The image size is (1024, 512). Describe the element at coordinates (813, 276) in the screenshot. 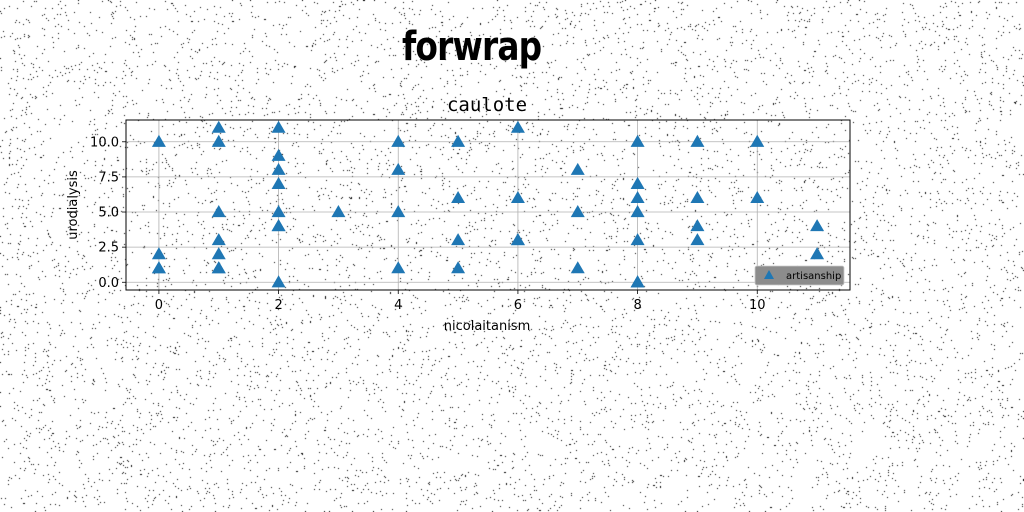

I see `legend-entry-label: artisanship` at that location.